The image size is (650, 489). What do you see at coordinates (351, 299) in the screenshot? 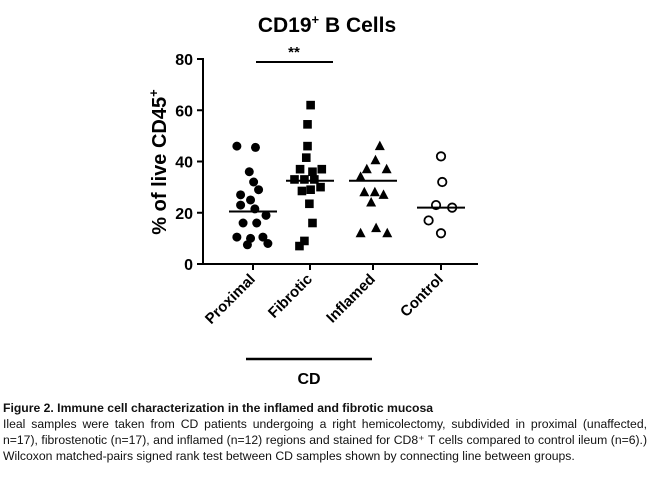
I see `x-tick-label: Inflamed` at bounding box center [351, 299].